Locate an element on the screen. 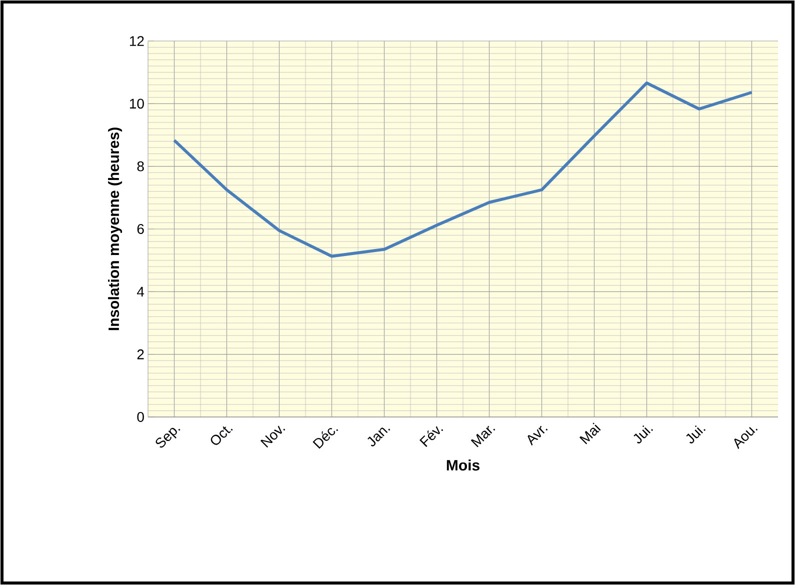 The width and height of the screenshot is (795, 585). x-tick-label: Mar. is located at coordinates (483, 437).